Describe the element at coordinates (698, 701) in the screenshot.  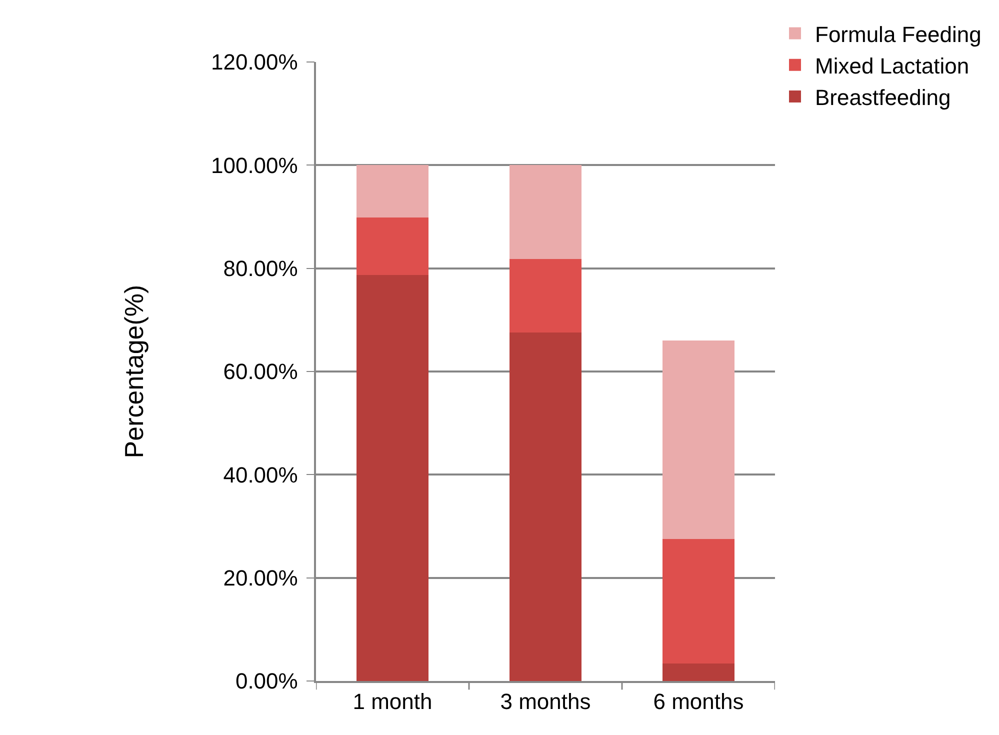
I see `x-tick-label: 6 months` at that location.